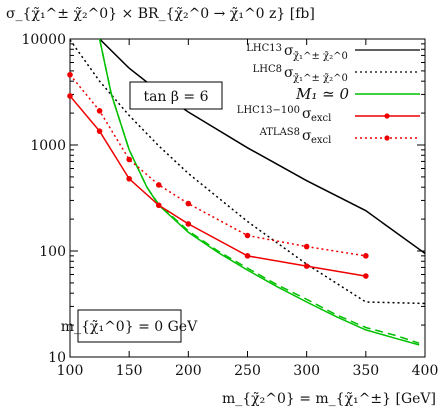  I want to click on legend-lhc13-sub: χ̃₁^± χ̃₂^0, so click(320, 56).